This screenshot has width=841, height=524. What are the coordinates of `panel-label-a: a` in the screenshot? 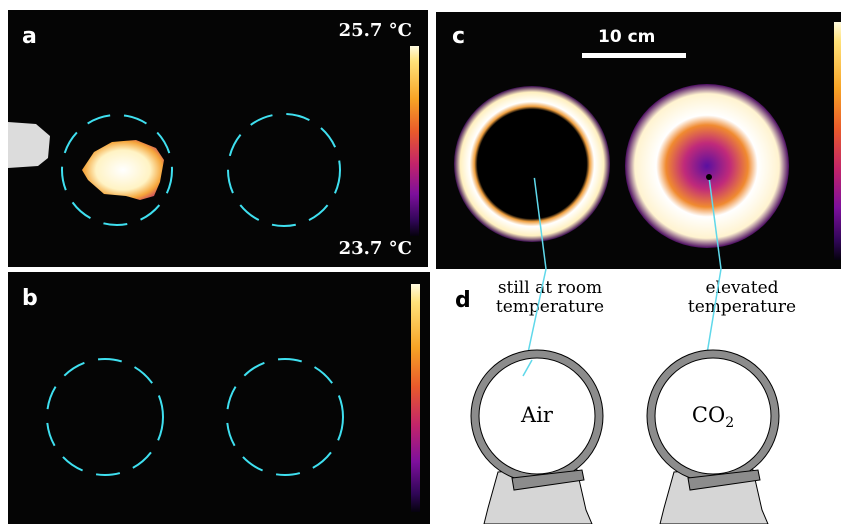 It's located at (29, 36).